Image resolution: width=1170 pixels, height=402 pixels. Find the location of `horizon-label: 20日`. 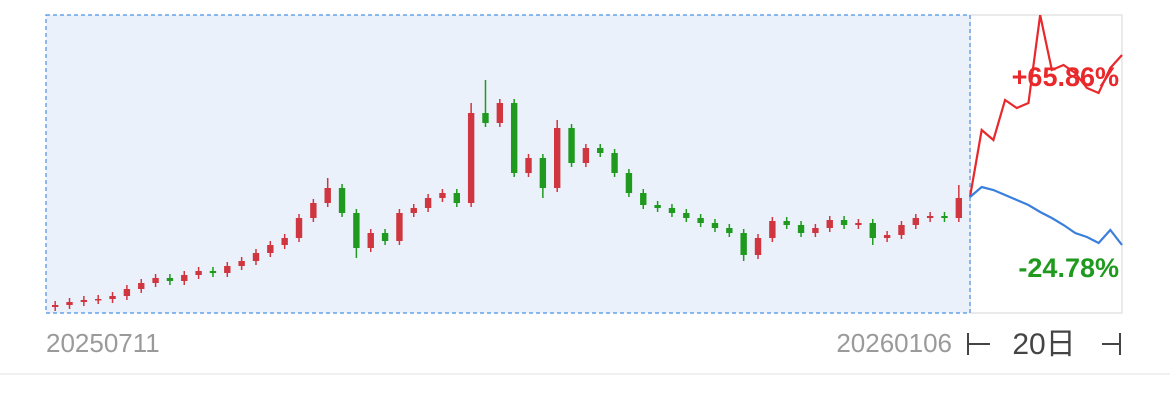

horizon-label: 20日 is located at coordinates (1043, 344).